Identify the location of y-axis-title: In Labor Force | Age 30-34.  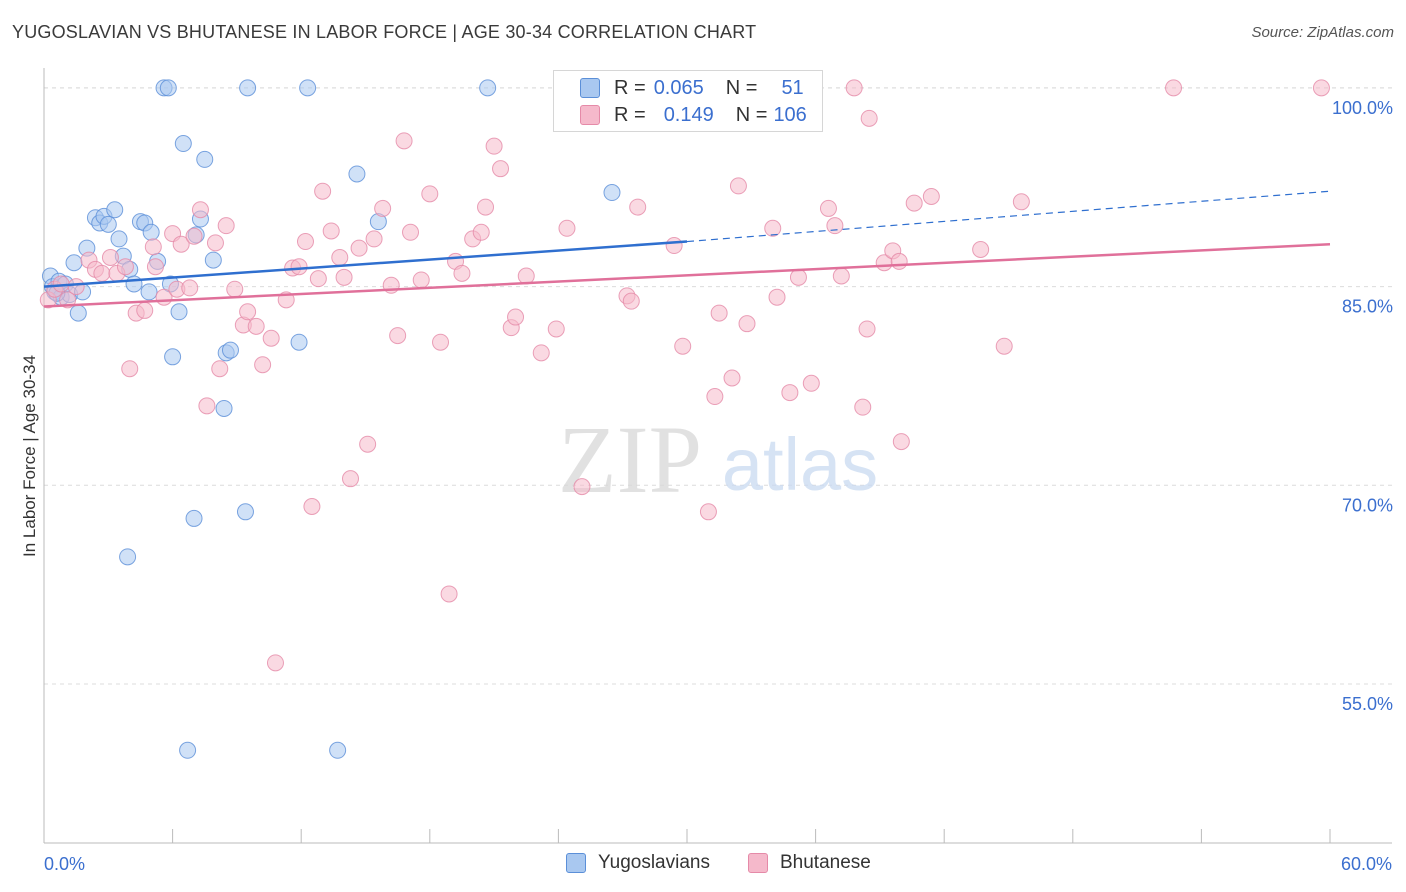
(29, 456).